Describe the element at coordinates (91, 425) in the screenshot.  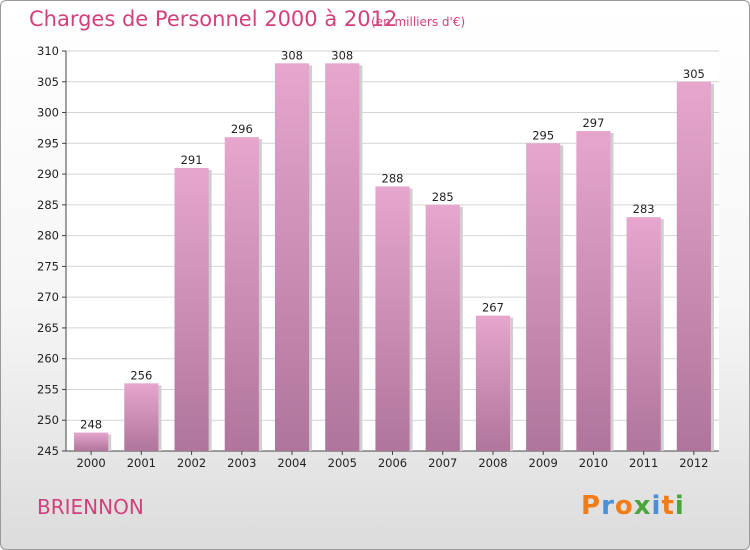
I see `value-label: 248` at that location.